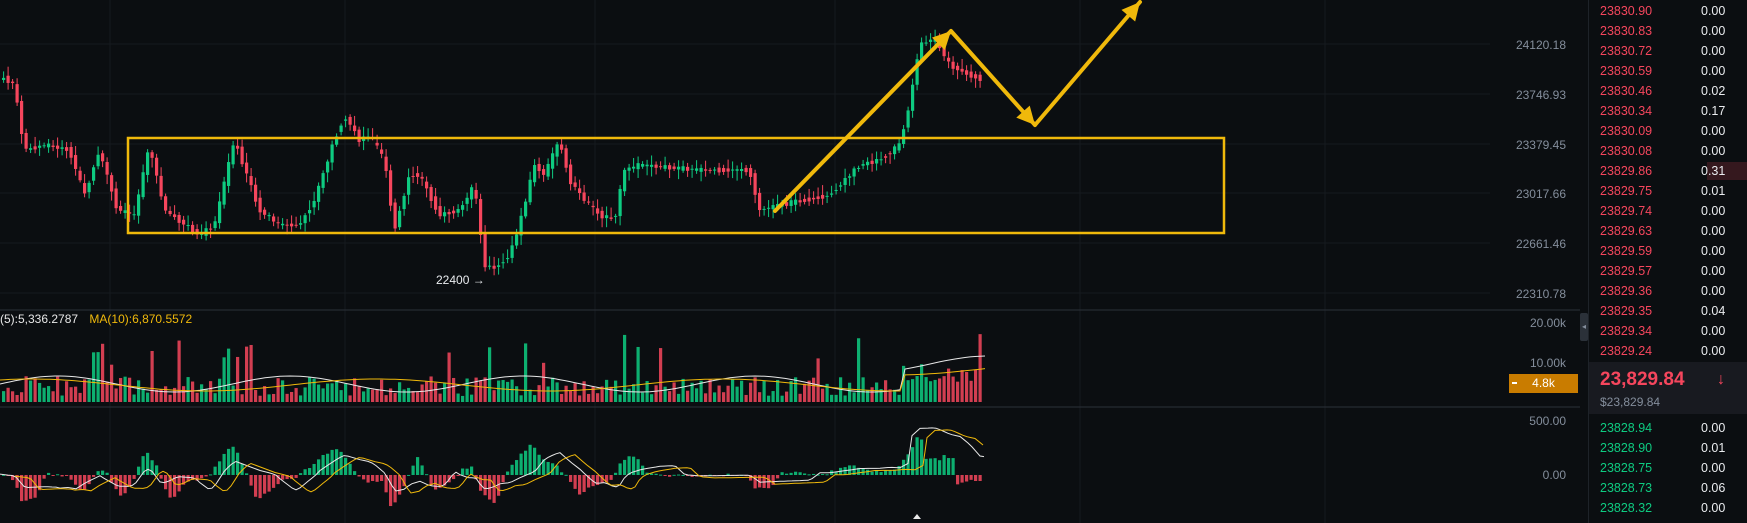 The height and width of the screenshot is (523, 1747). Describe the element at coordinates (1540, 294) in the screenshot. I see `price-axis-label: 22310.78` at that location.